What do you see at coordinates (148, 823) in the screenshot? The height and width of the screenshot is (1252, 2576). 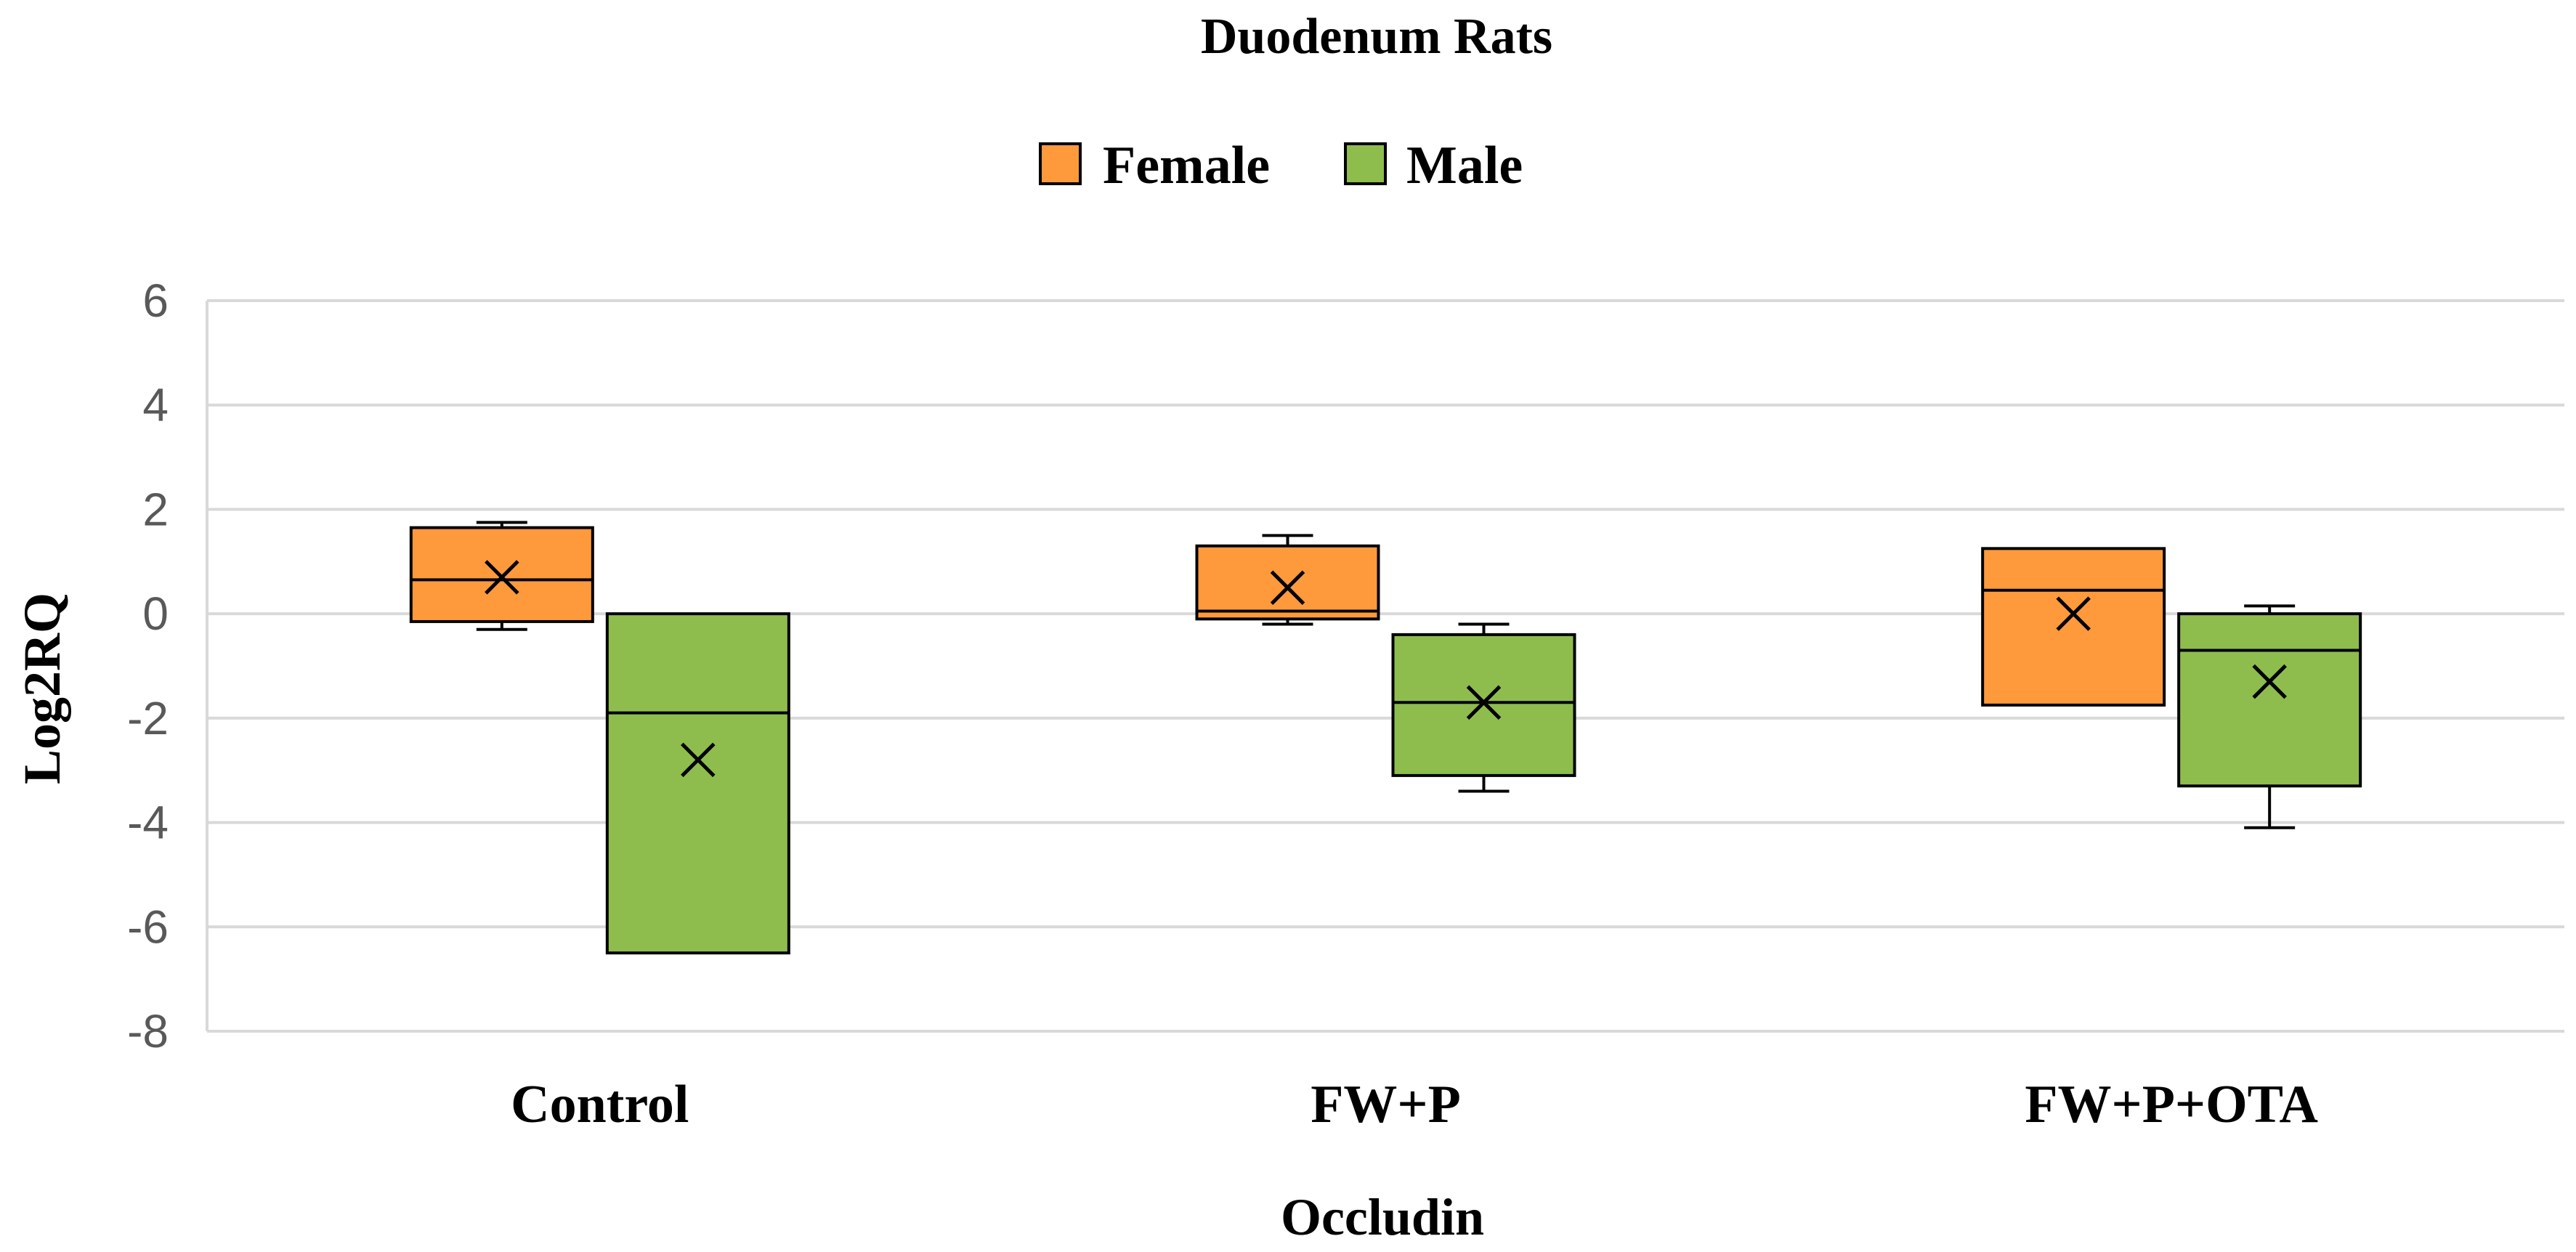 I see `y-tick-label: -4` at bounding box center [148, 823].